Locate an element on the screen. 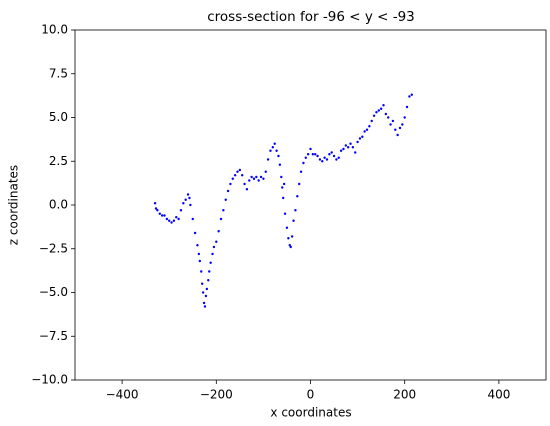 The width and height of the screenshot is (550, 426). x-tick-label: 200 is located at coordinates (404, 395).